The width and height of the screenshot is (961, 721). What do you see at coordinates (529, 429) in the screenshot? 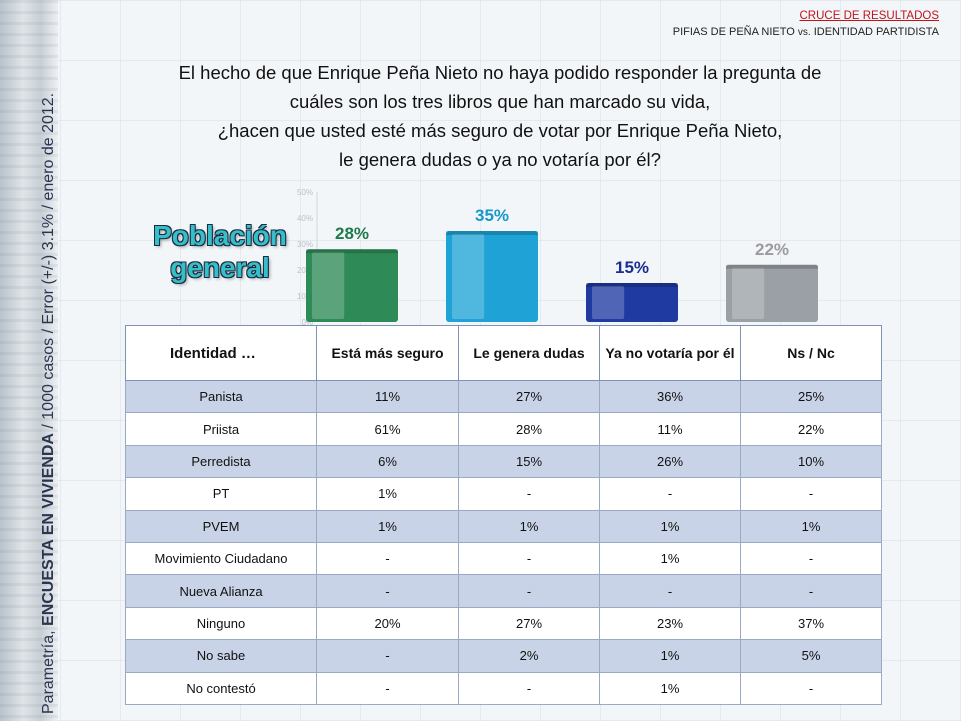
I see `value-cell: 28%` at bounding box center [529, 429].